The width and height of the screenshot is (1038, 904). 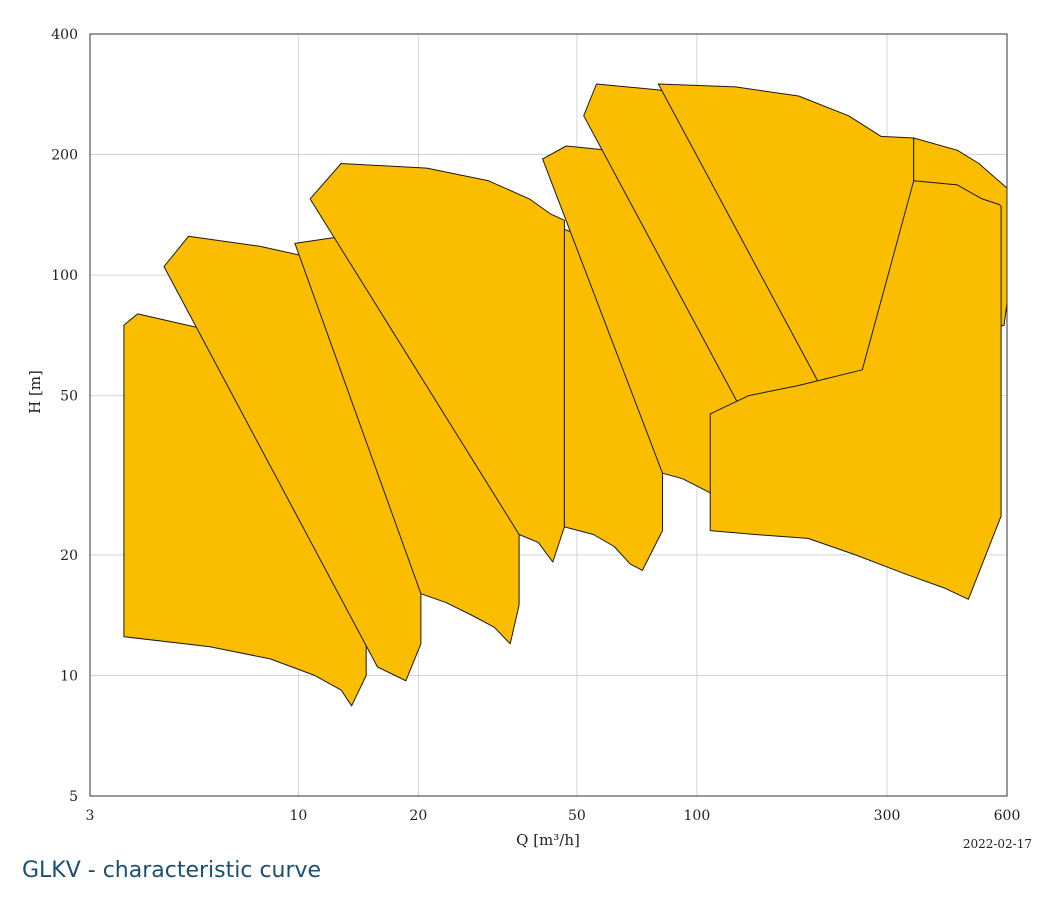 What do you see at coordinates (69, 397) in the screenshot?
I see `y-tick-label: 50` at bounding box center [69, 397].